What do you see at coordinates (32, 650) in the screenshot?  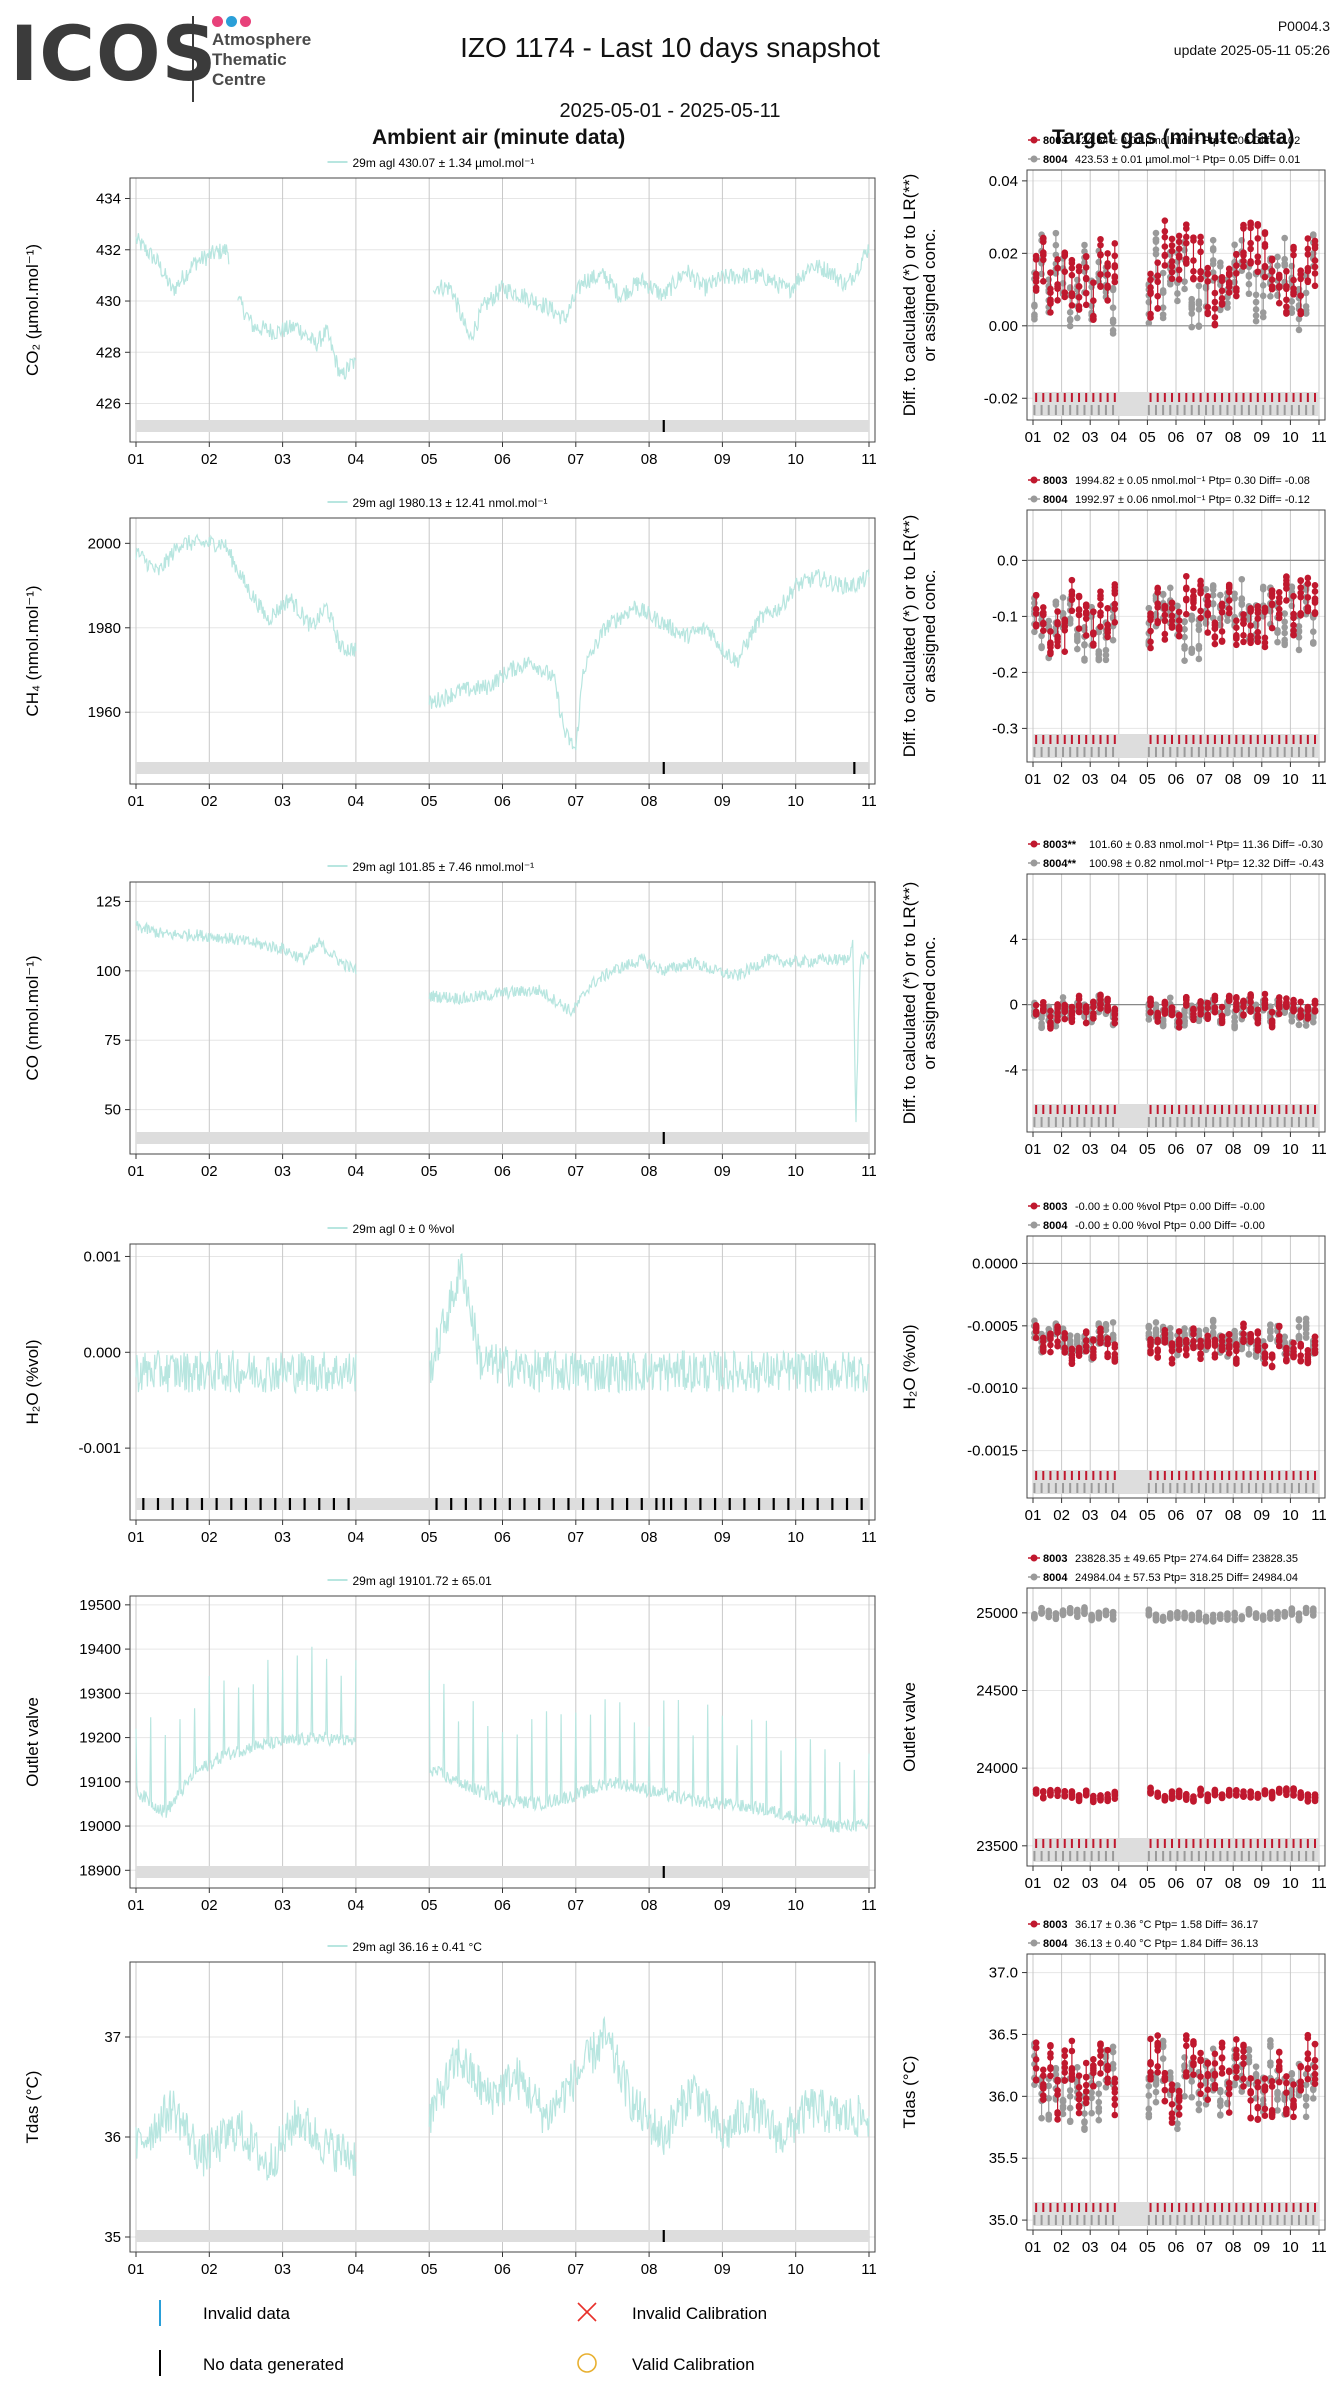 I see `ambient-ch4-y-axis-label: CH₄ (nmol.mol⁻¹)` at bounding box center [32, 650].